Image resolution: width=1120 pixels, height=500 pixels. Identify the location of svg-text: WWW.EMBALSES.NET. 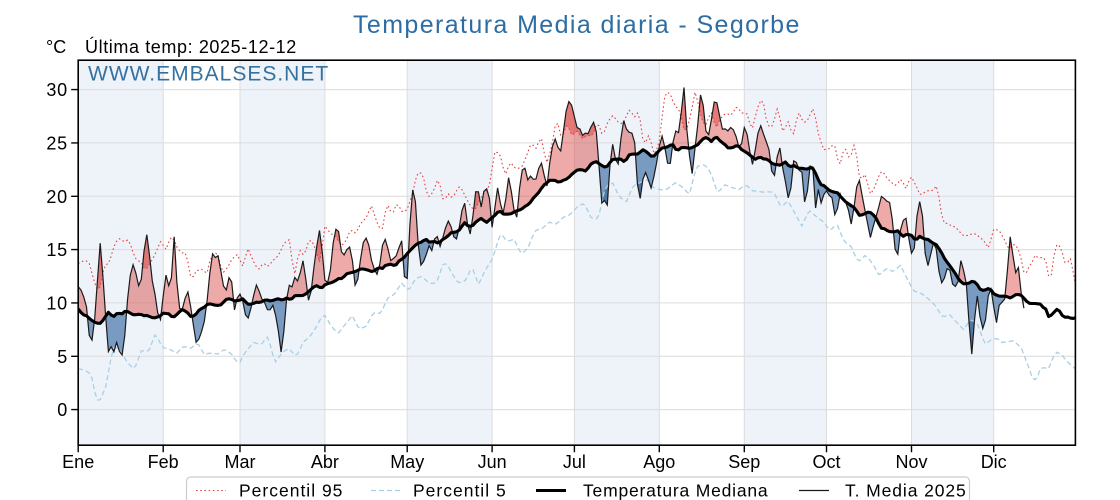
(208, 74).